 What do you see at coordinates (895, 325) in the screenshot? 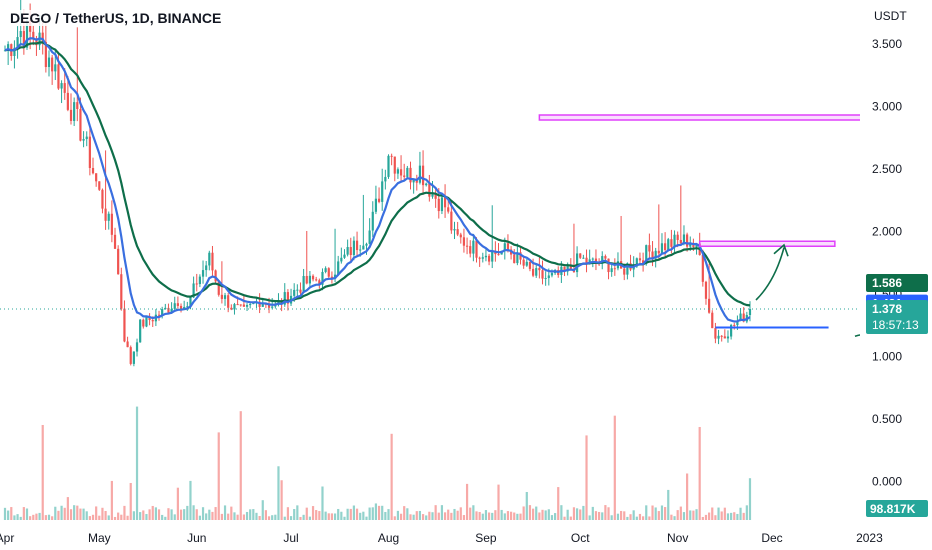
I see `price-badge-countdown: 18:57:13` at bounding box center [895, 325].